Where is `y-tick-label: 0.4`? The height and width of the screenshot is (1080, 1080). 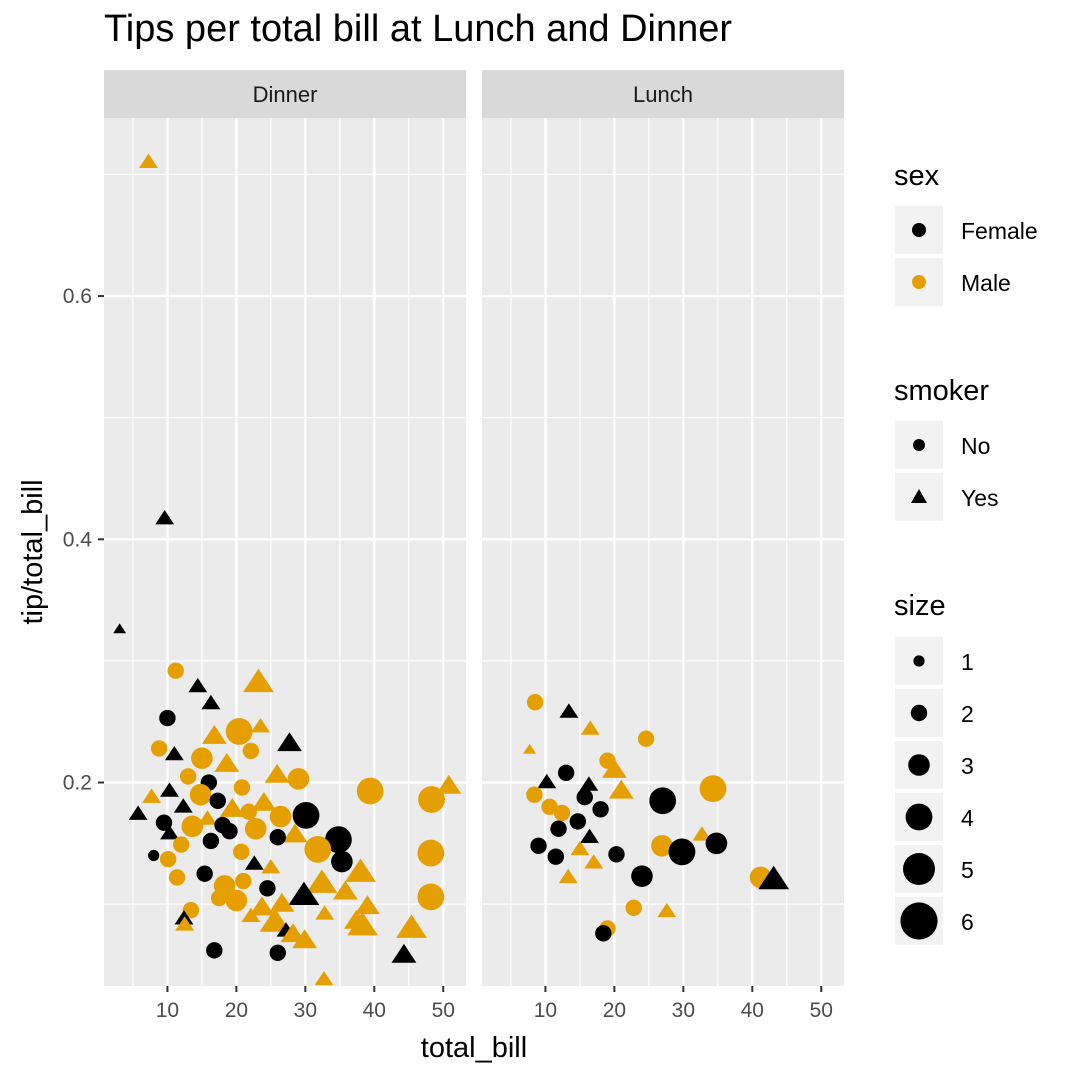 y-tick-label: 0.4 is located at coordinates (78, 539).